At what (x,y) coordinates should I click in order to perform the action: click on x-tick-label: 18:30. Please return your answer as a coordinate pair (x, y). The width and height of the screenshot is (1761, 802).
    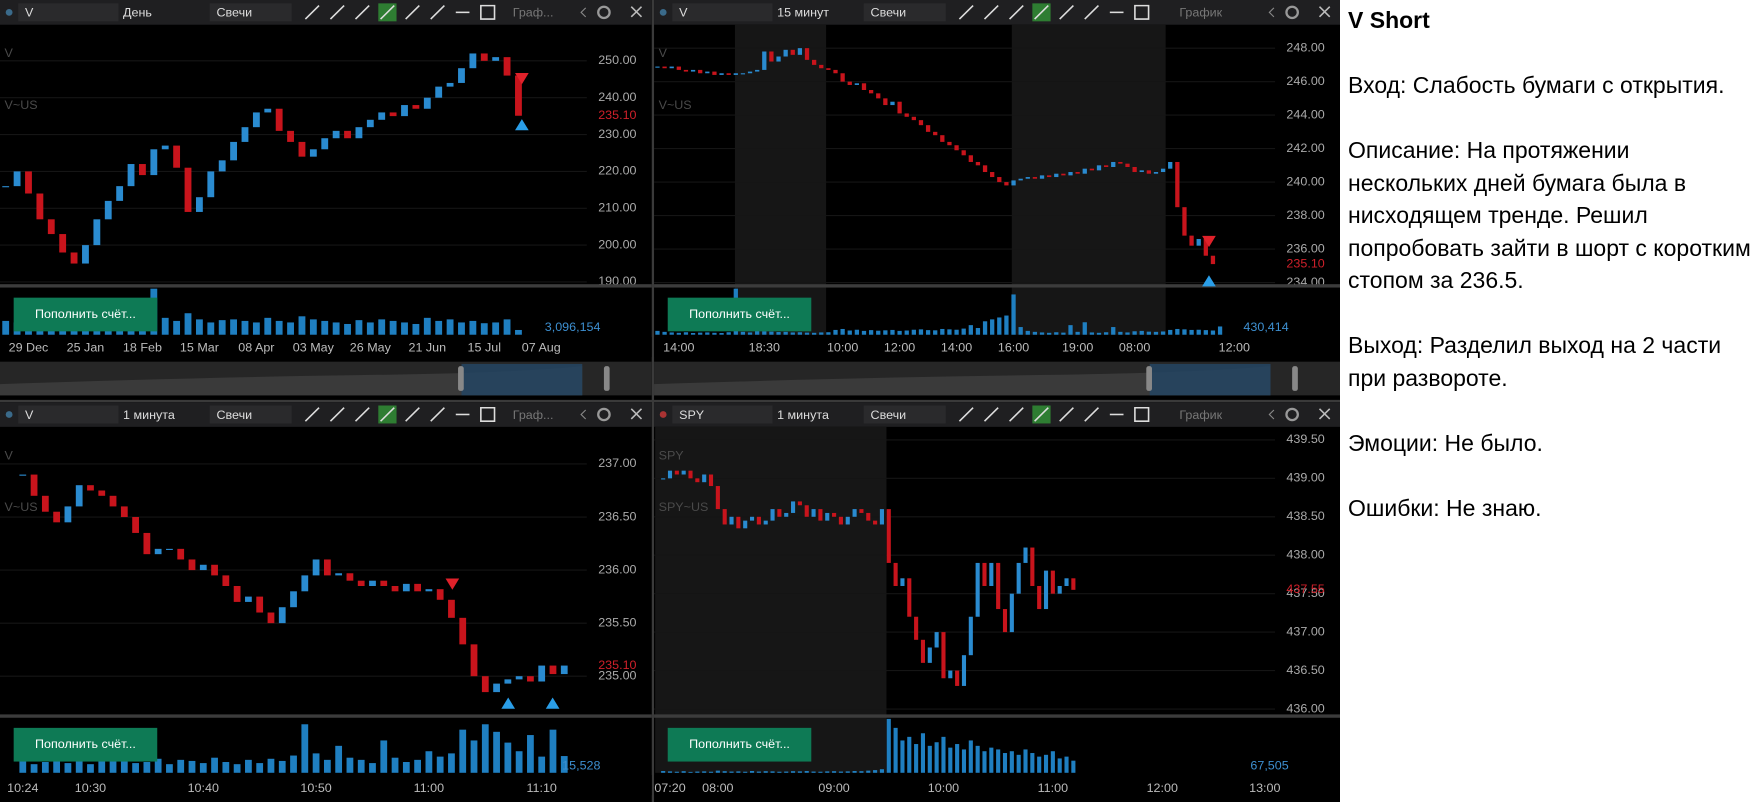
    Looking at the image, I should click on (764, 348).